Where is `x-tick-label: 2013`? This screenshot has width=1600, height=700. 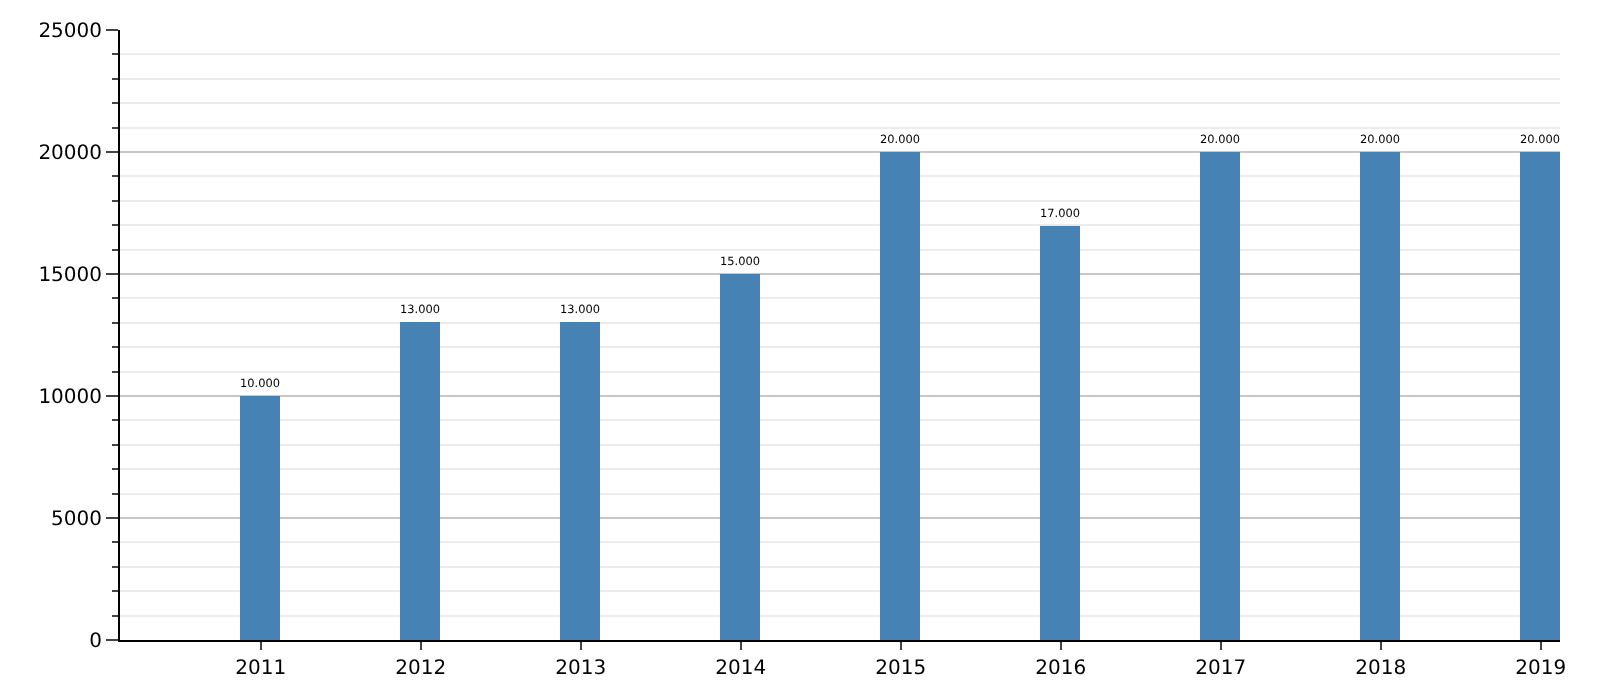 x-tick-label: 2013 is located at coordinates (581, 669).